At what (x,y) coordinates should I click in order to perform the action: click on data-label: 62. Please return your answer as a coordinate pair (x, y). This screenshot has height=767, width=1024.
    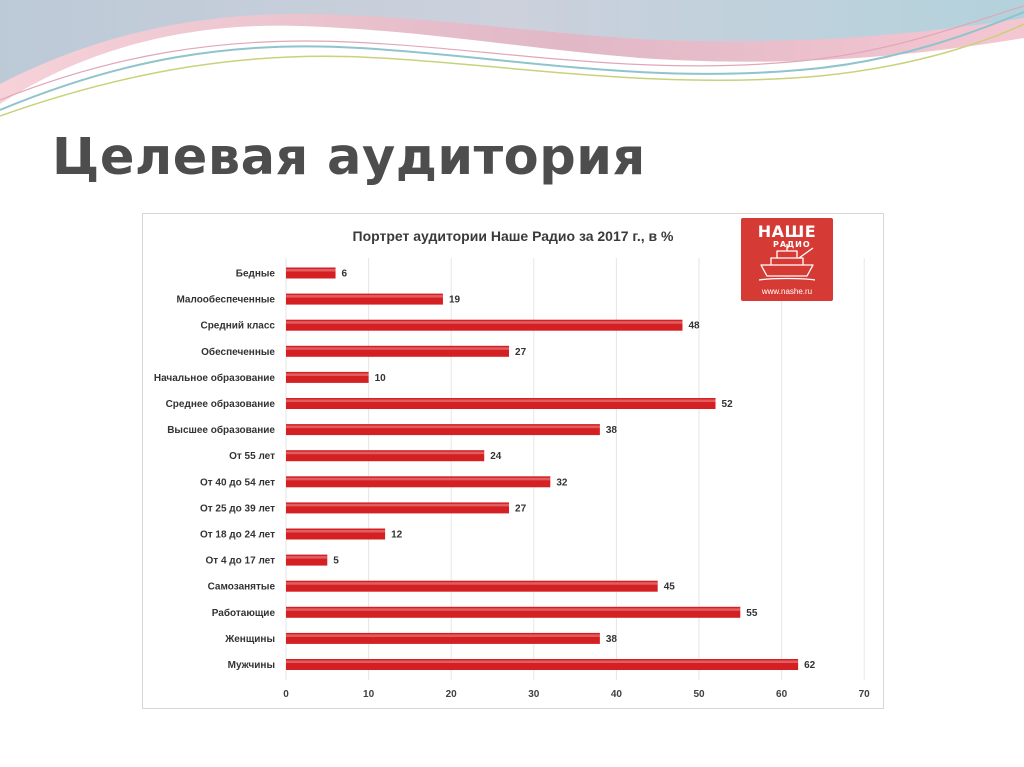
    Looking at the image, I should click on (810, 665).